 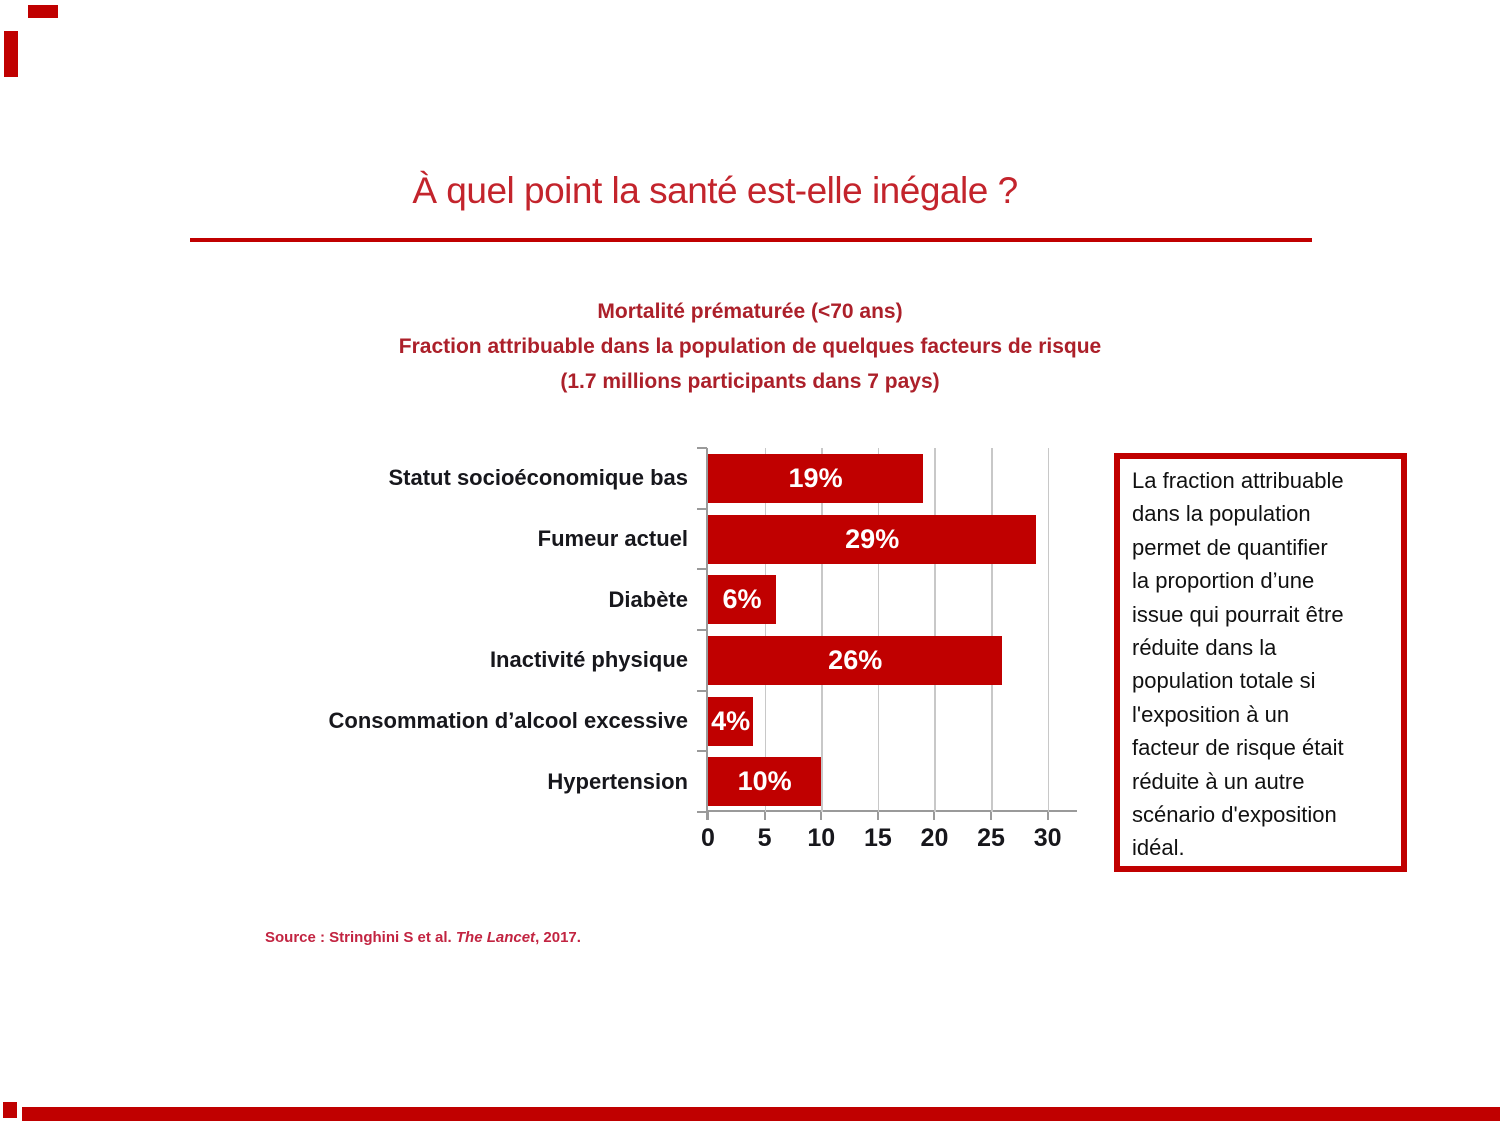 I want to click on deco-red-bar-top, so click(x=43, y=11).